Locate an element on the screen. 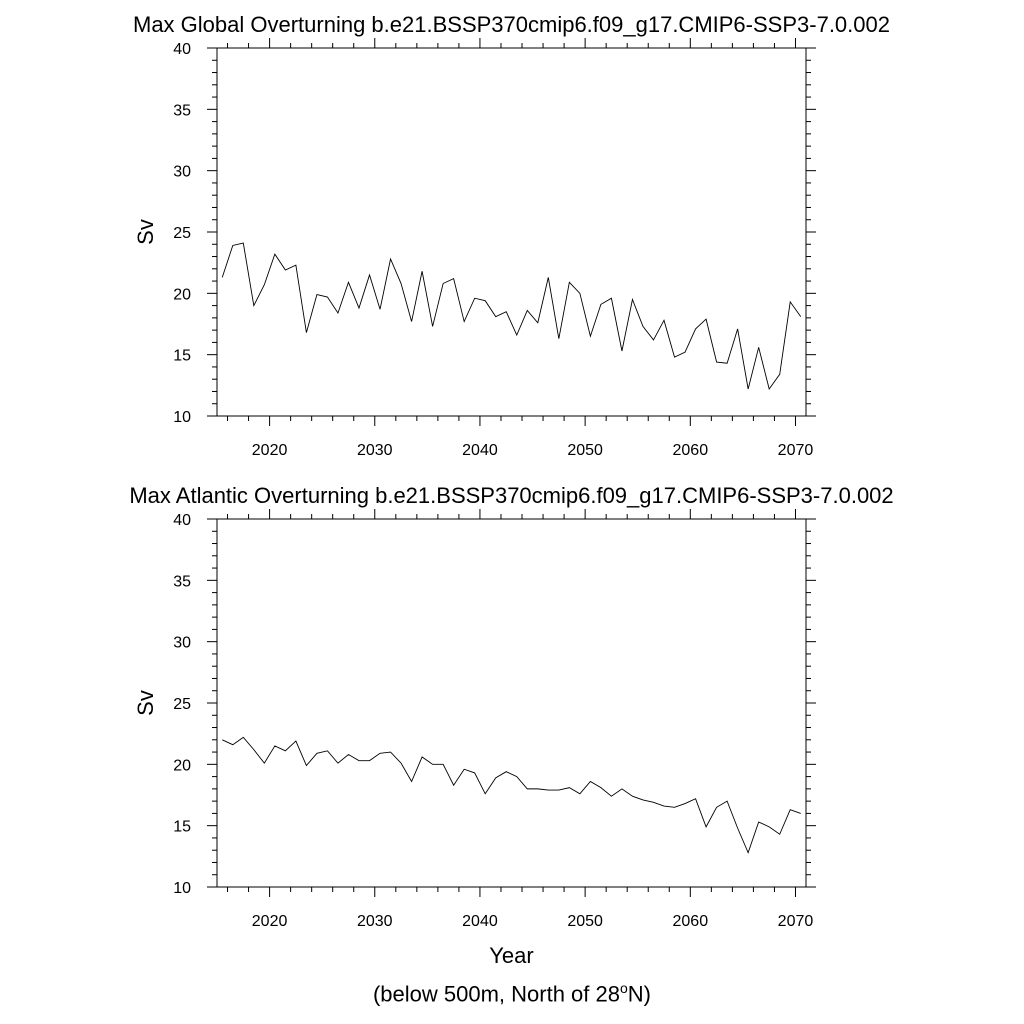 Image resolution: width=1024 pixels, height=1024 pixels. footnote: (below 500m, North of 28oN) is located at coordinates (512, 993).